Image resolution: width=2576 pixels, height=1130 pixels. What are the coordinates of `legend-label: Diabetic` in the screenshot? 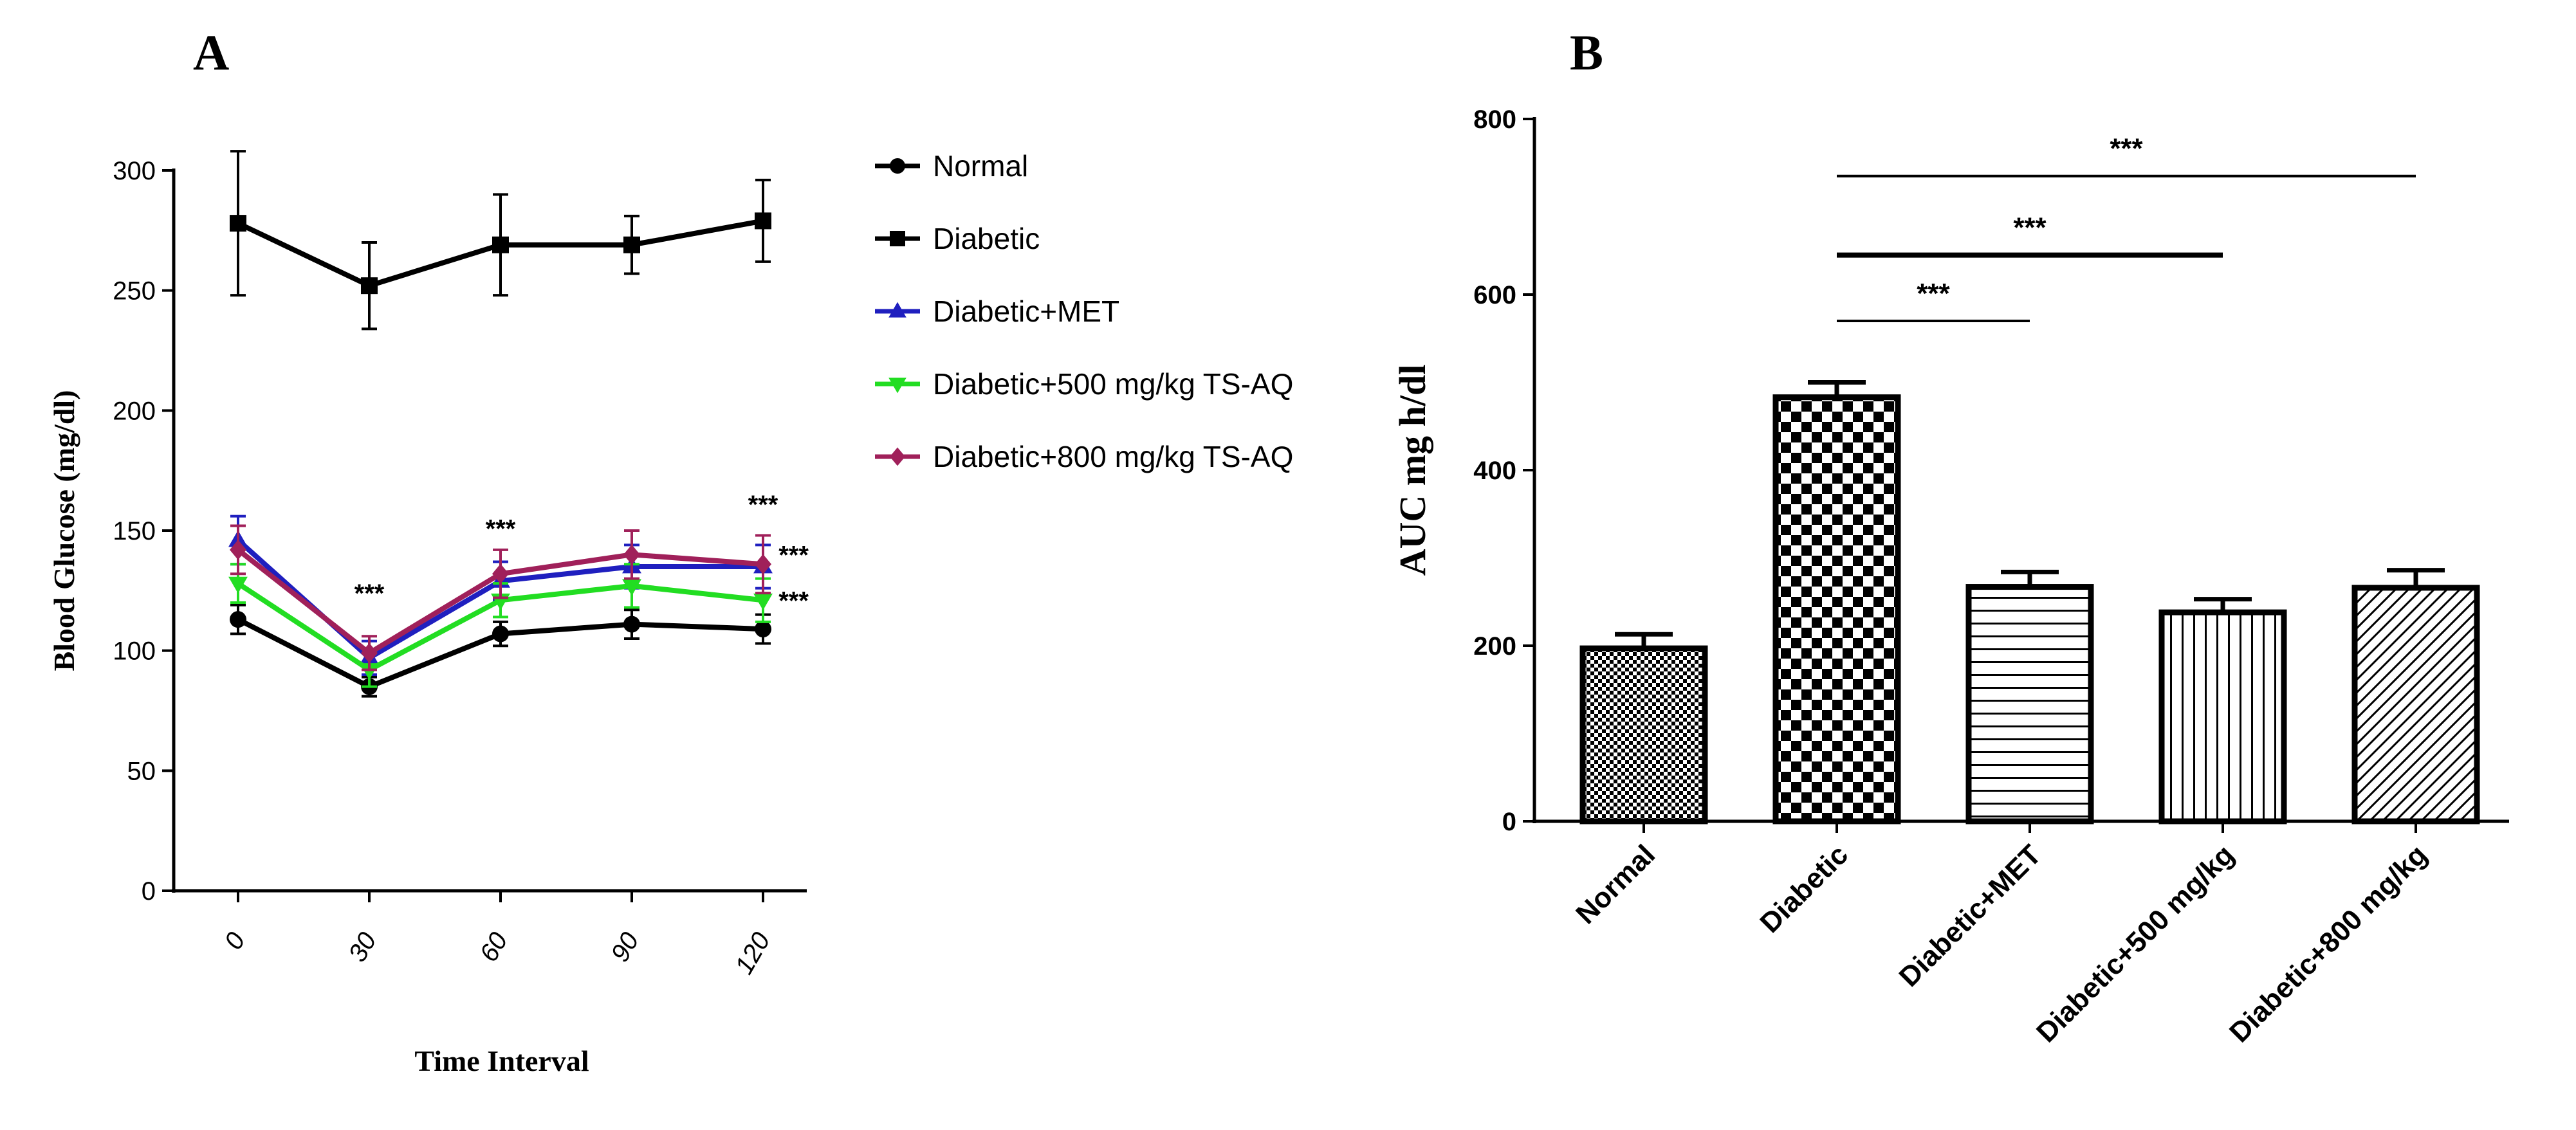 It's located at (986, 239).